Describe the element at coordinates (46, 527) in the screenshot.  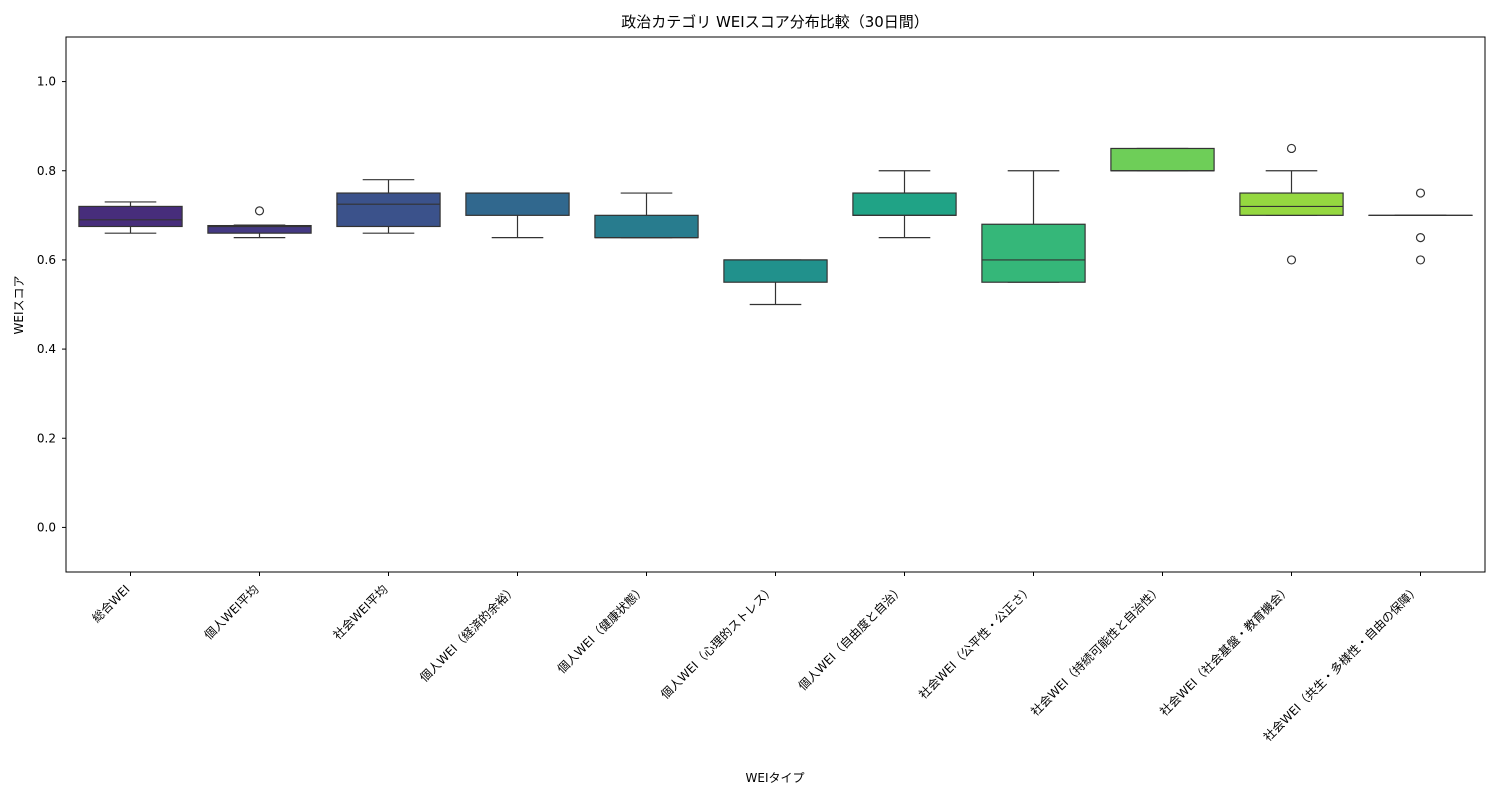
I see `y-tick-label: 0.0` at that location.